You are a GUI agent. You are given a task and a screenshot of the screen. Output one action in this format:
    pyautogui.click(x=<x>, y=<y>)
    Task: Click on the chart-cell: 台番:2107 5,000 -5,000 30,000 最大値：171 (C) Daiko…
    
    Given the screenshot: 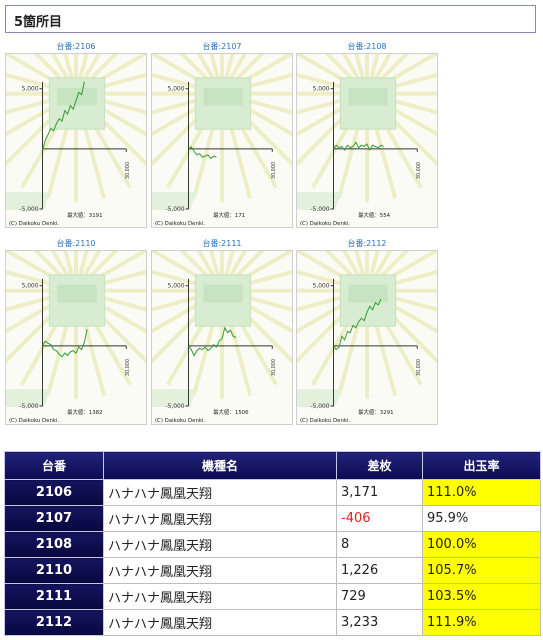 What is the action you would take?
    pyautogui.click(x=222, y=134)
    